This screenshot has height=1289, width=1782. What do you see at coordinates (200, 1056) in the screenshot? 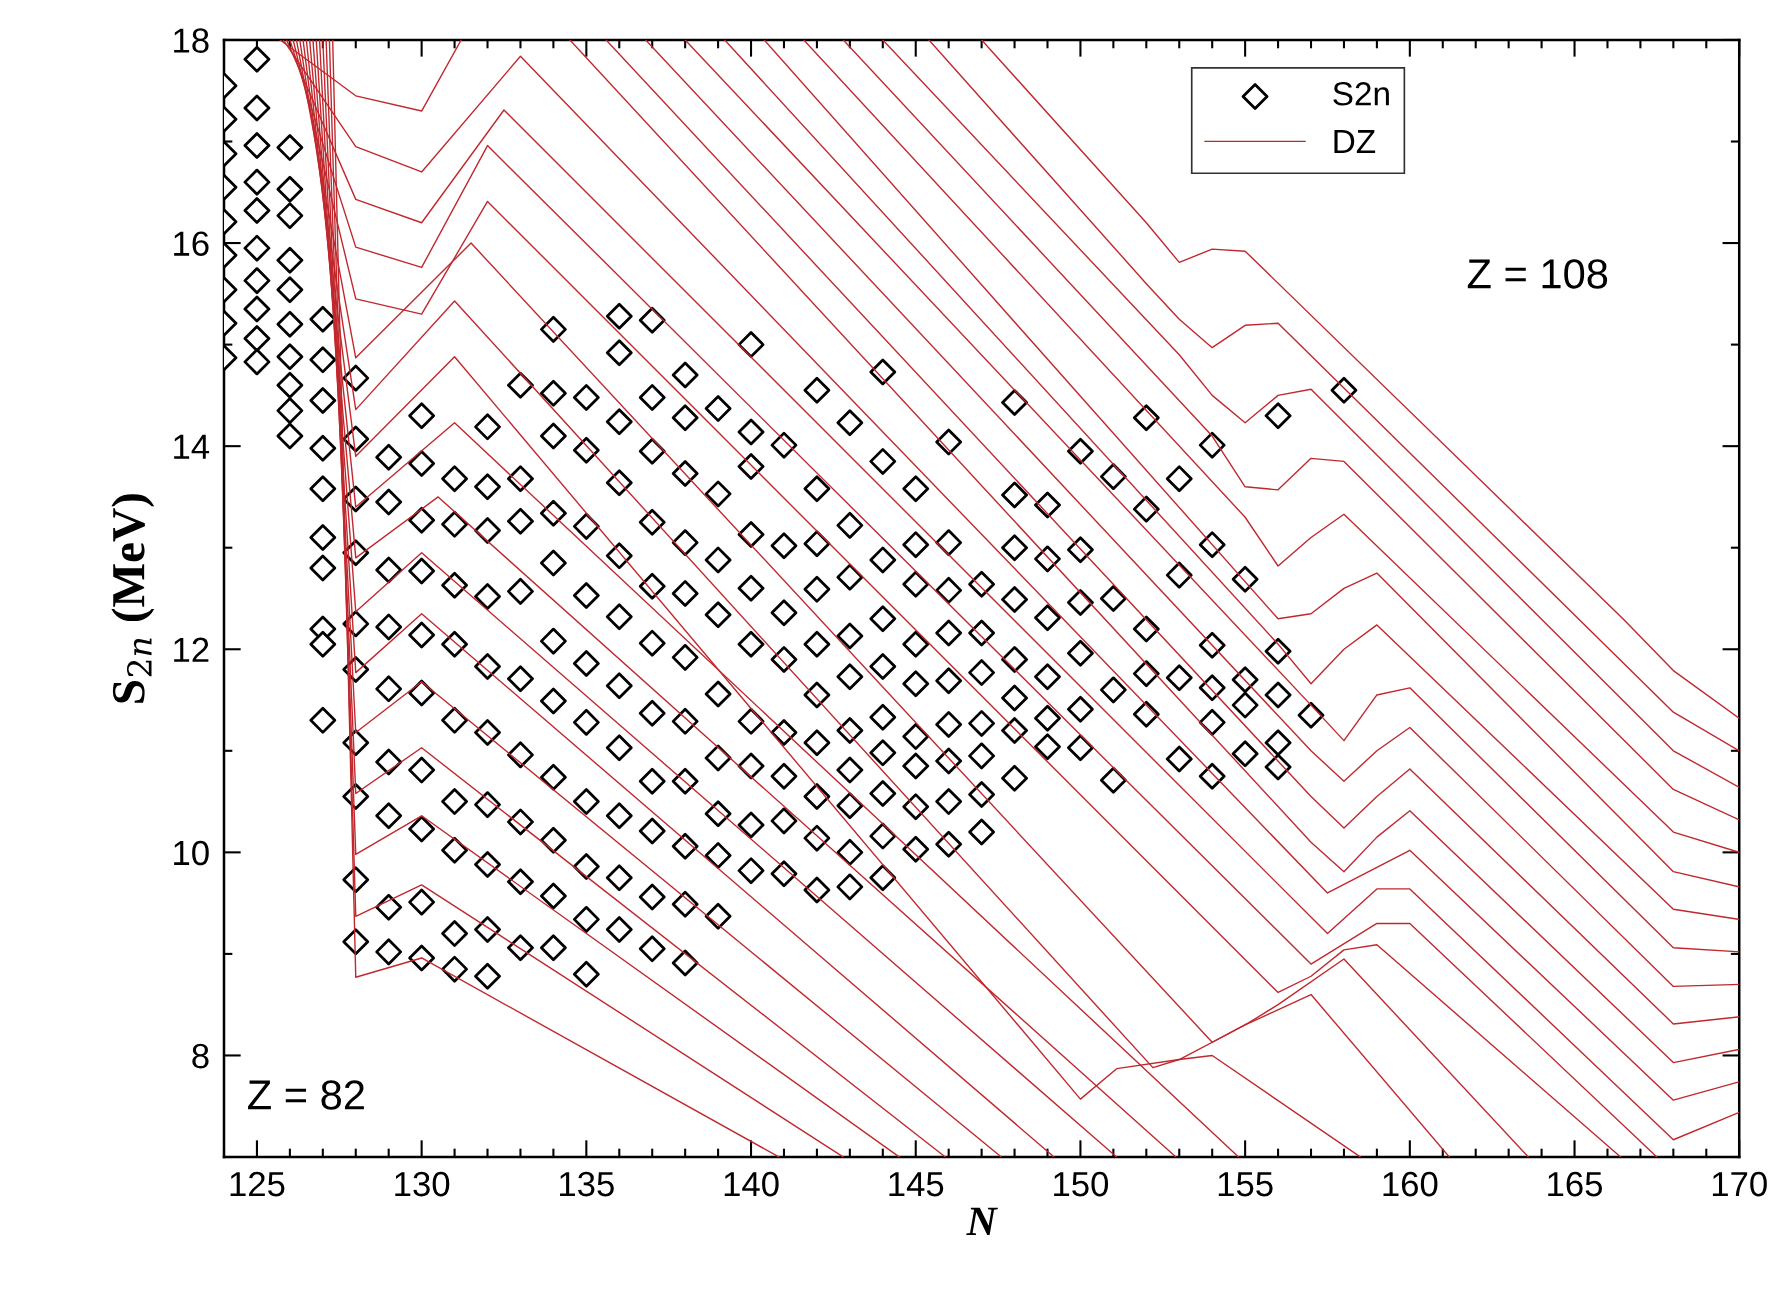
I see `y-tick-label: 8` at bounding box center [200, 1056].